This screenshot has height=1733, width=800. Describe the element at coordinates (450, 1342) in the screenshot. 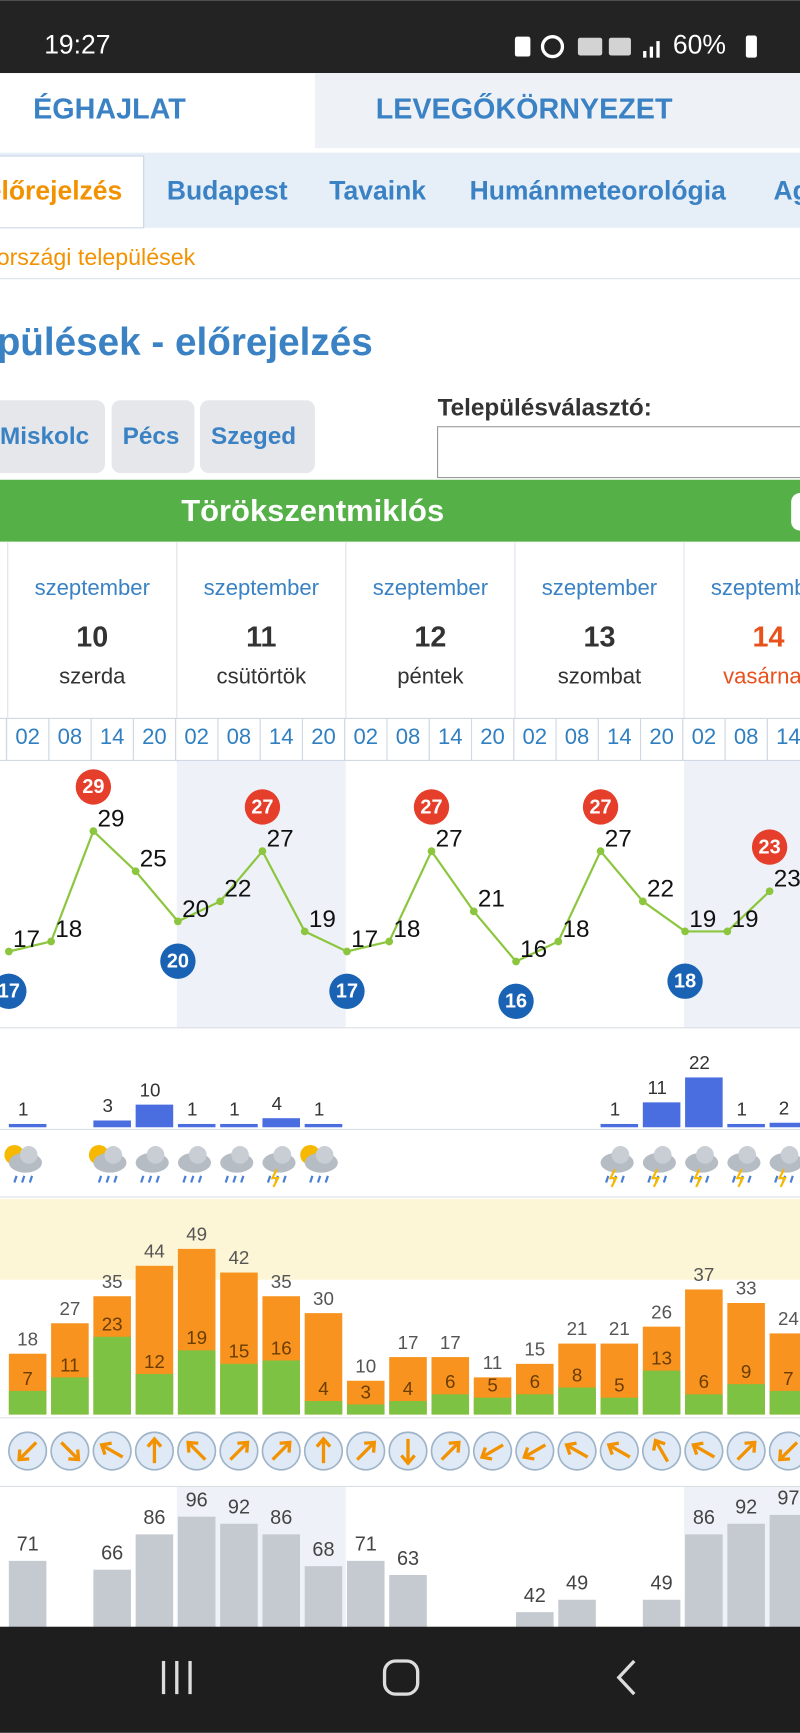

I see `wind-gust-label: 17` at that location.